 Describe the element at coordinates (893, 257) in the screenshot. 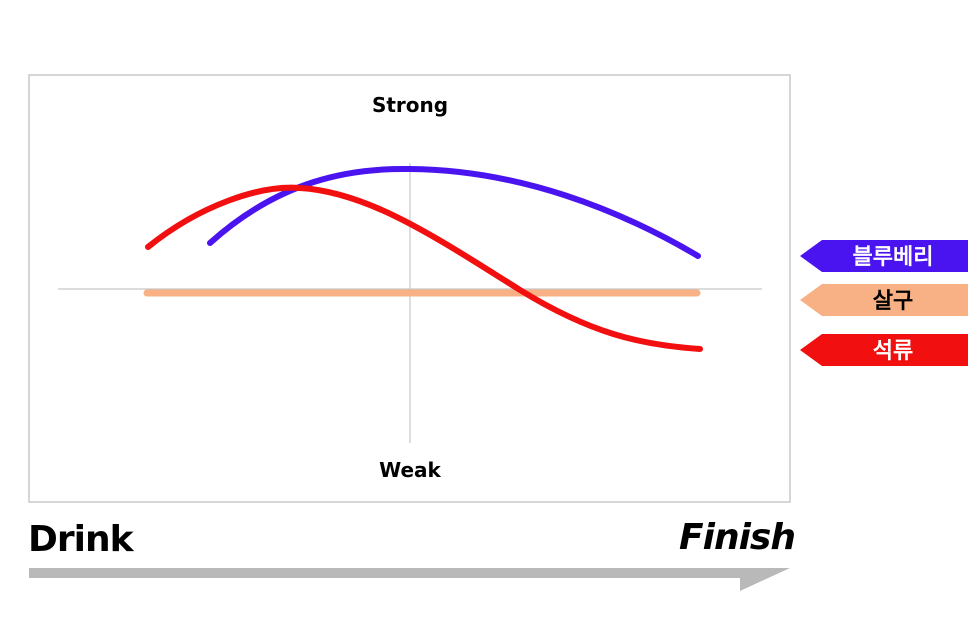

I see `legend-label: 블루베리` at that location.